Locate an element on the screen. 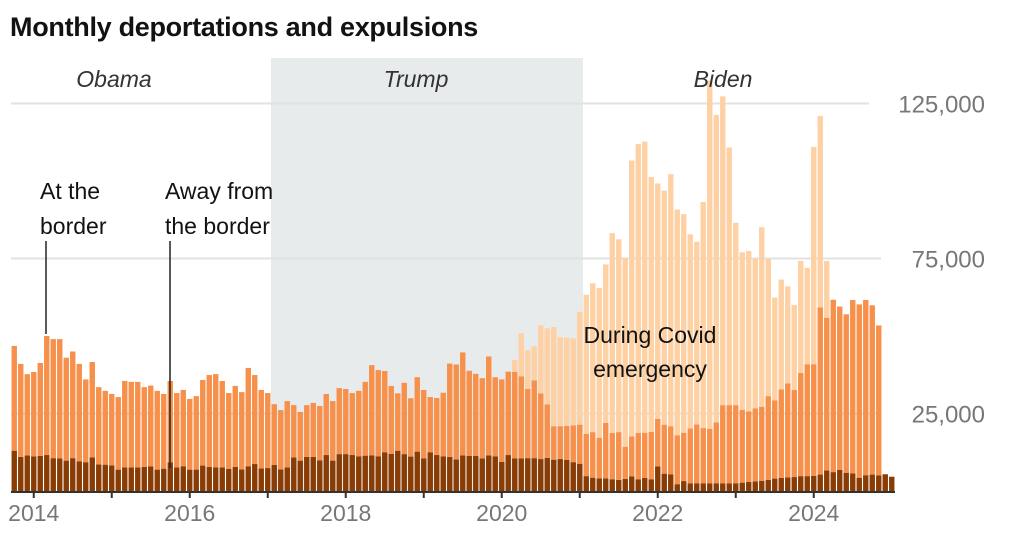  annotation-away-line2: the border is located at coordinates (217, 226).